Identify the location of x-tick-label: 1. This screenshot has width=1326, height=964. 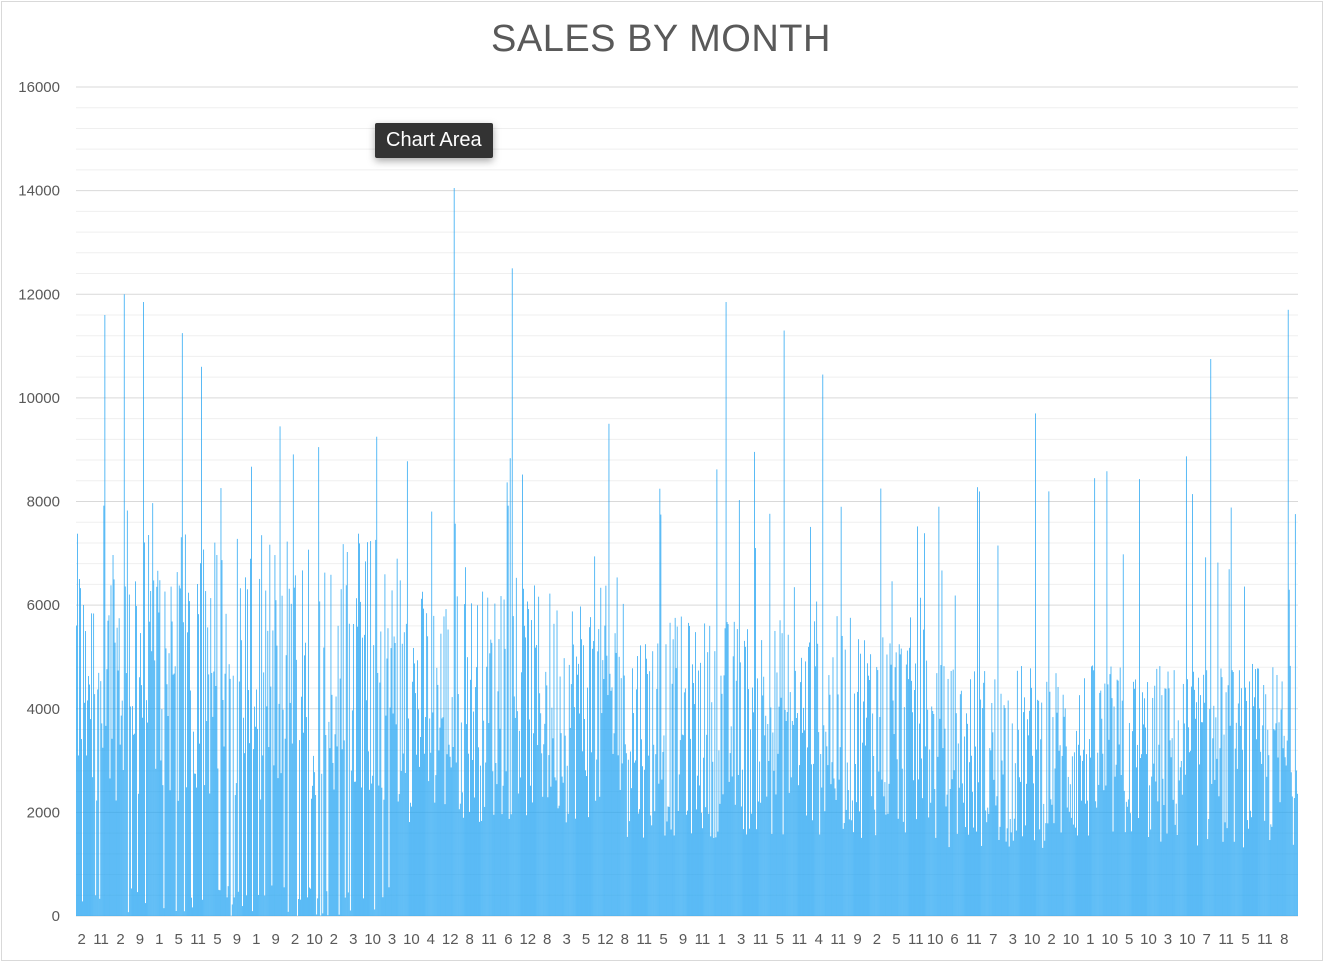
(159, 939).